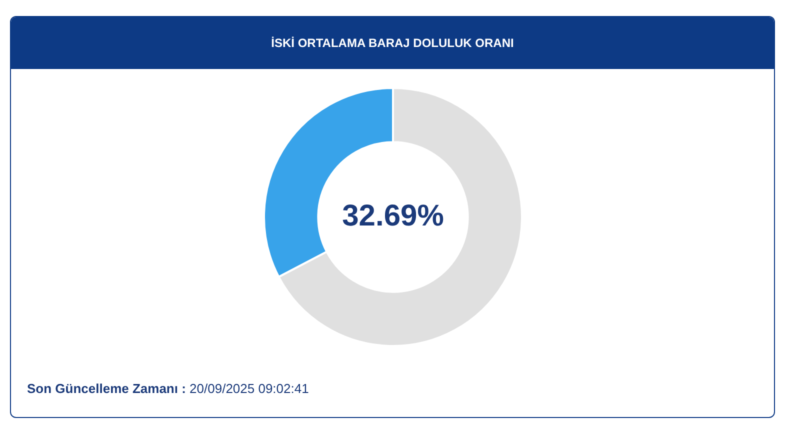 This screenshot has height=426, width=800. I want to click on text: Son Güncelleme Zamanı : 20/09/2025 09:02:41, so click(168, 388).